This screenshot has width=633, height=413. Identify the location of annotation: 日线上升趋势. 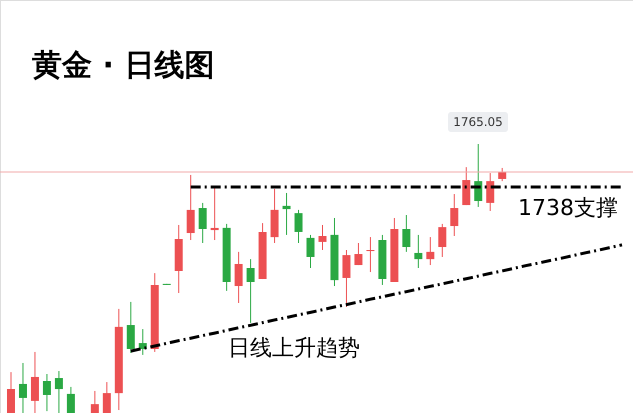
(294, 348).